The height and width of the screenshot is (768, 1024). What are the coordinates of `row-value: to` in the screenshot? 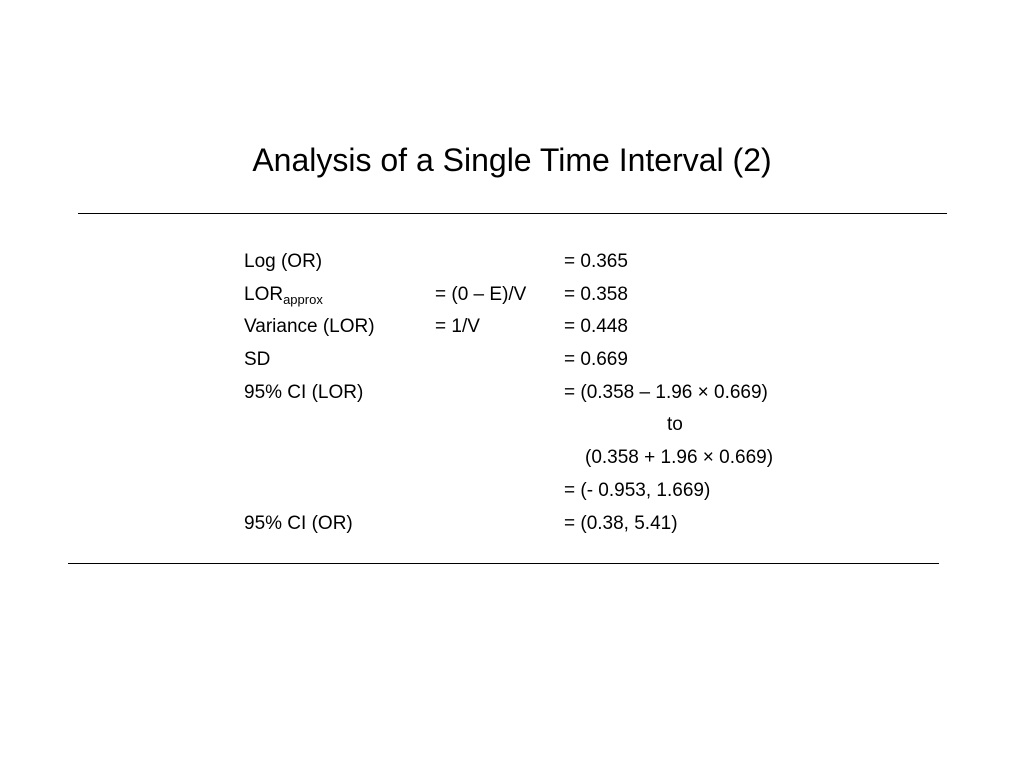 It's located at (675, 425).